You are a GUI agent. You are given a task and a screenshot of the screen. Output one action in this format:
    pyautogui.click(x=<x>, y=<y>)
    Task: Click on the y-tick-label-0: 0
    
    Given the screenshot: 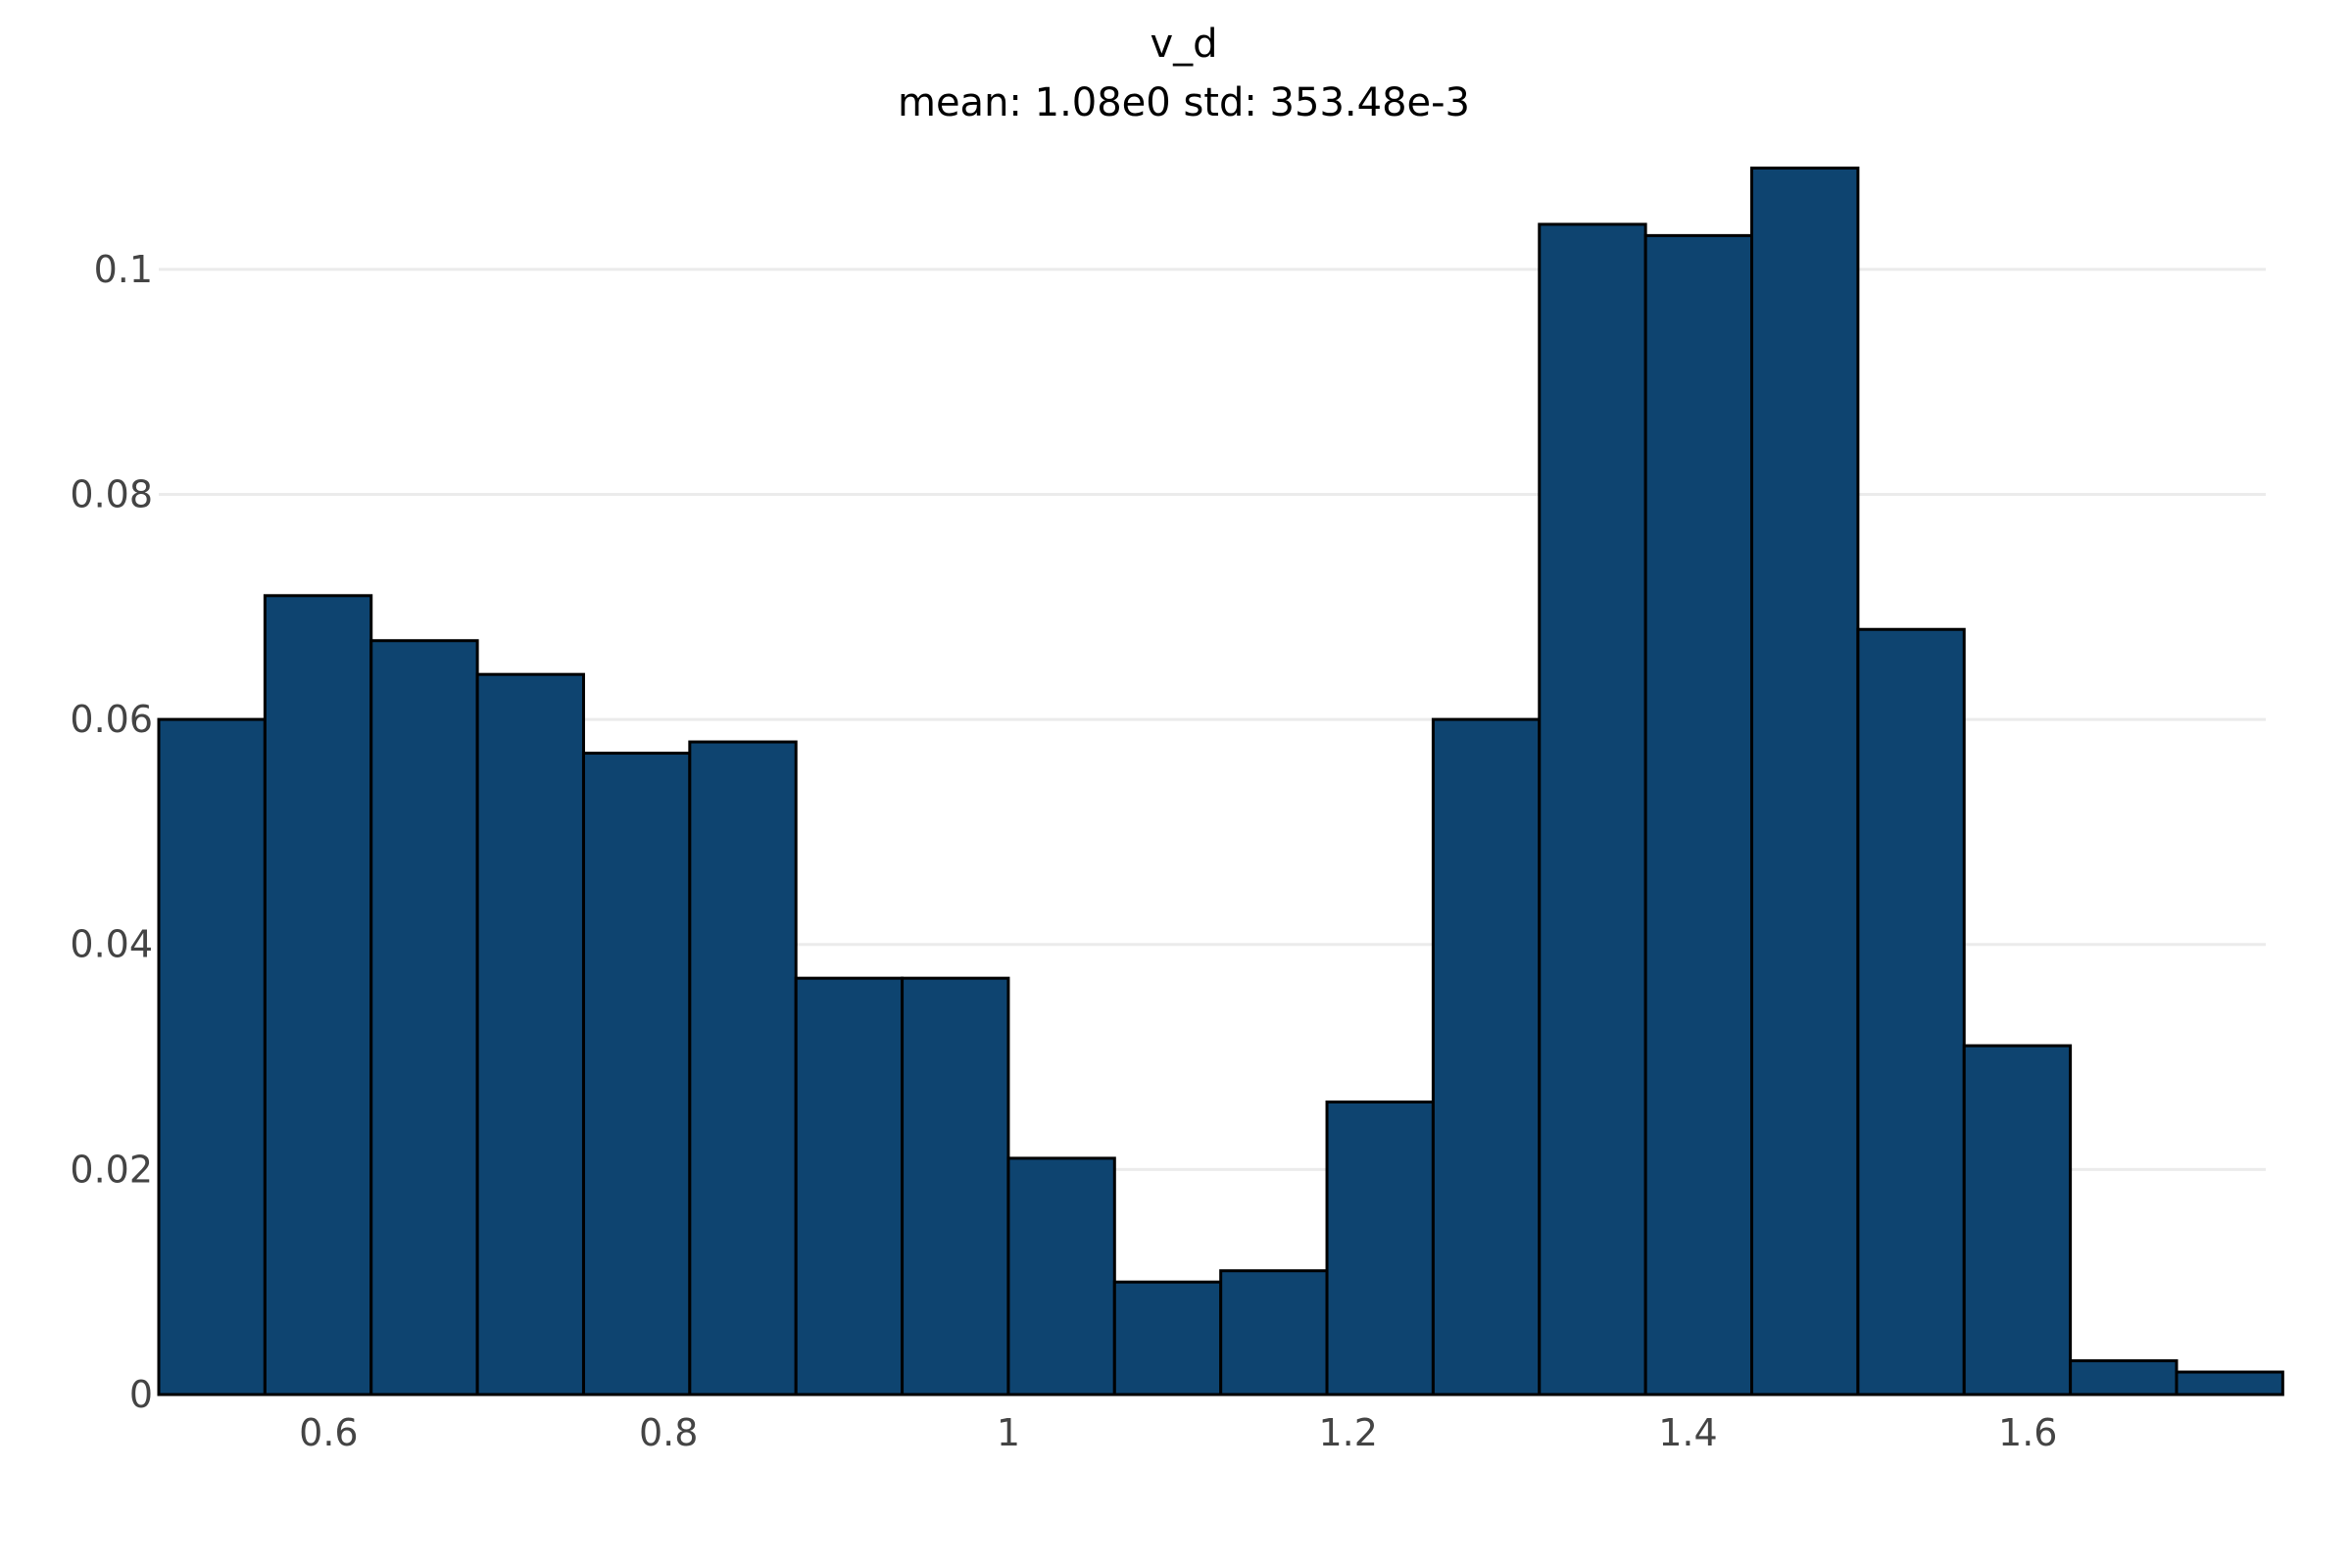 What is the action you would take?
    pyautogui.click(x=141, y=1394)
    